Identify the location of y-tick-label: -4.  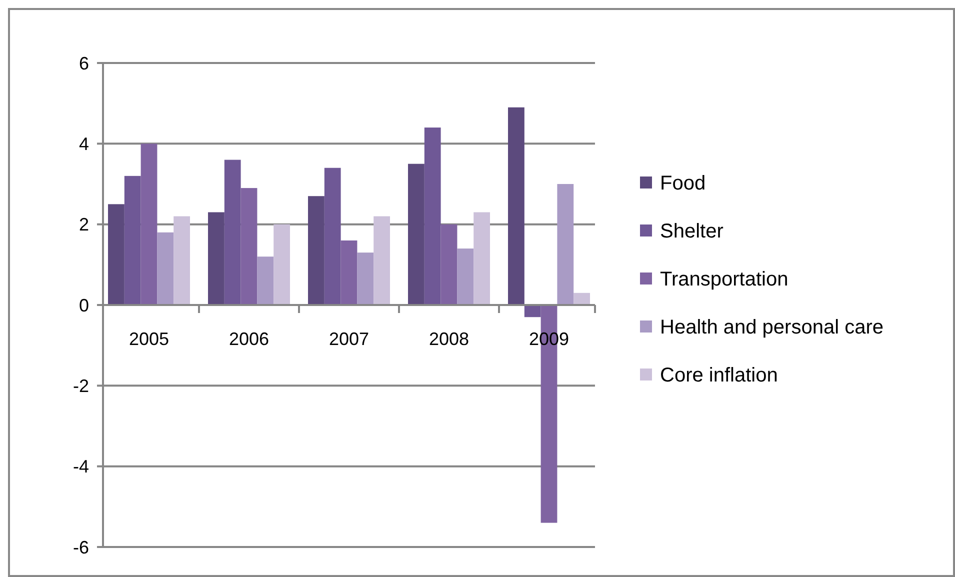
(80, 466).